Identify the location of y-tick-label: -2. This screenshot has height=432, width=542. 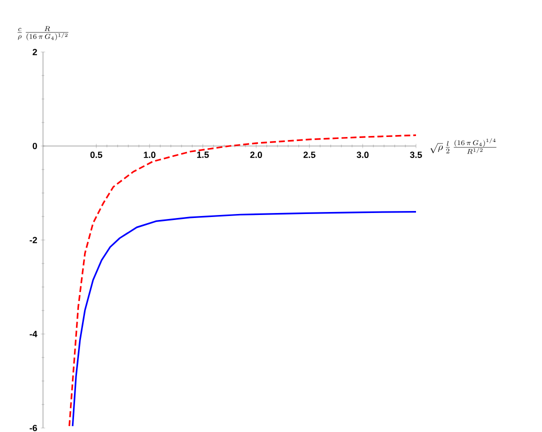
(33, 240).